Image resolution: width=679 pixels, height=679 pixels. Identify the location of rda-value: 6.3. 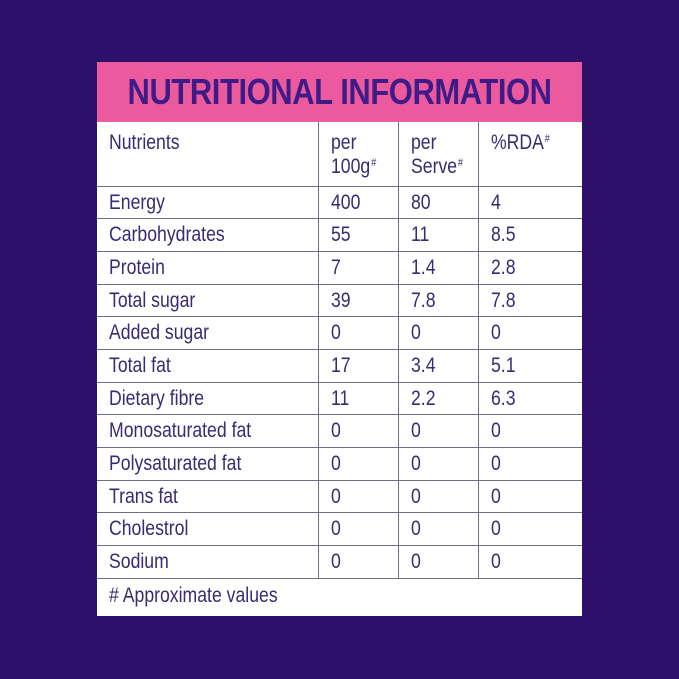
(530, 399).